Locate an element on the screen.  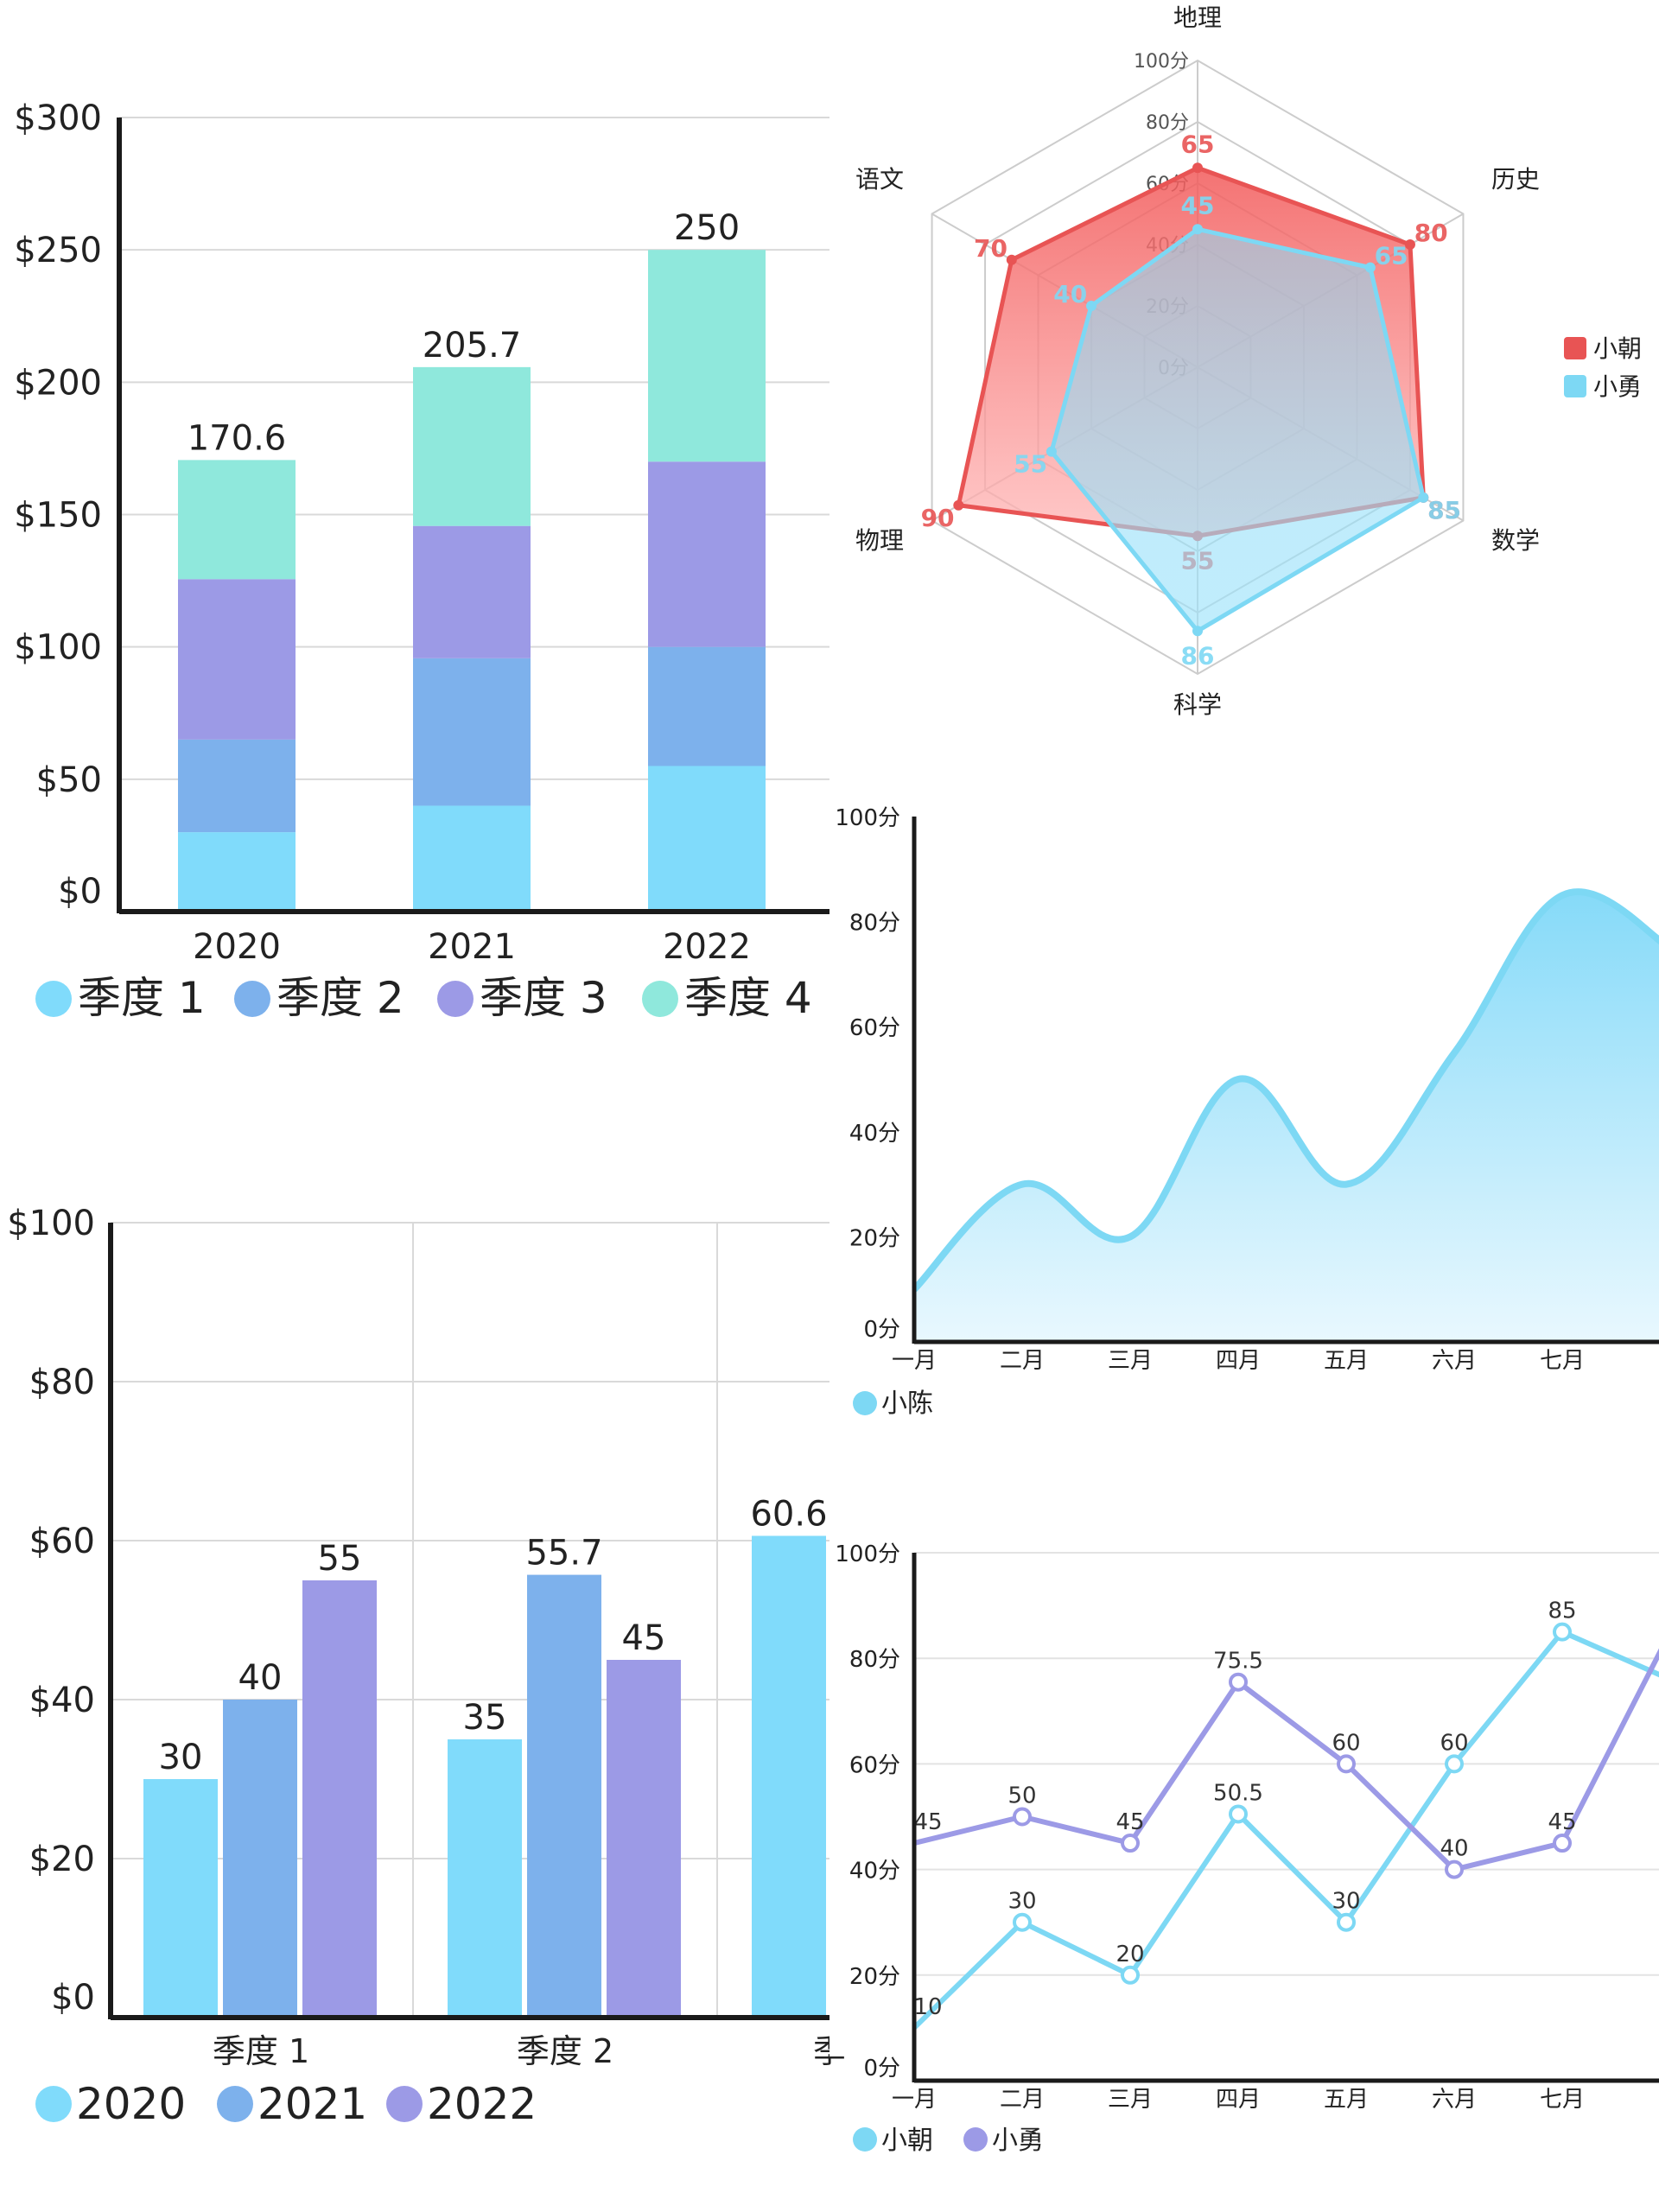
radar-value-label: 45 is located at coordinates (1198, 205).